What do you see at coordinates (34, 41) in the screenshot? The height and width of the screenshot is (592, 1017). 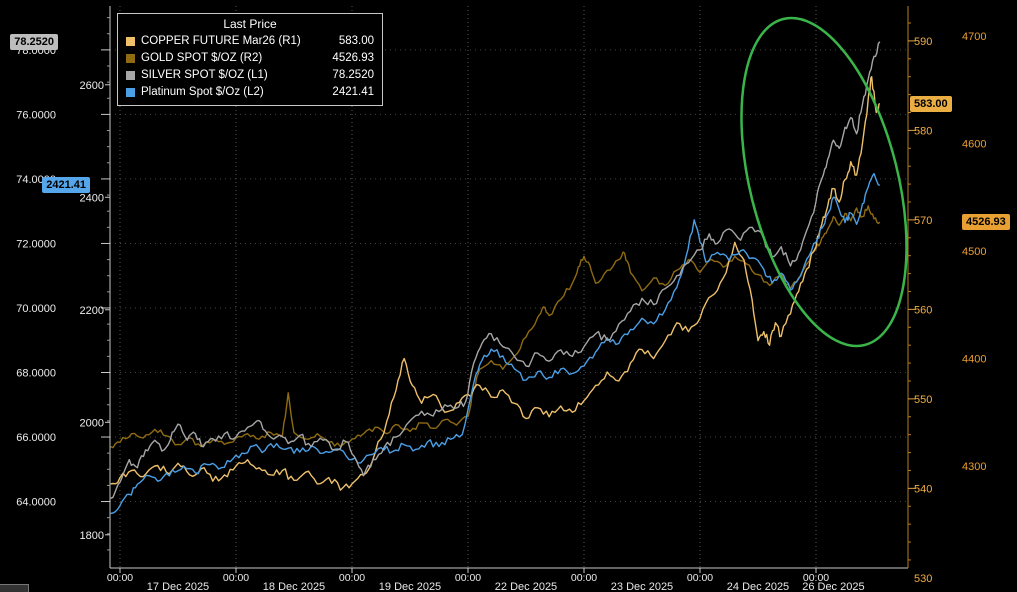 I see `price-badge-silver: 78.2520` at bounding box center [34, 41].